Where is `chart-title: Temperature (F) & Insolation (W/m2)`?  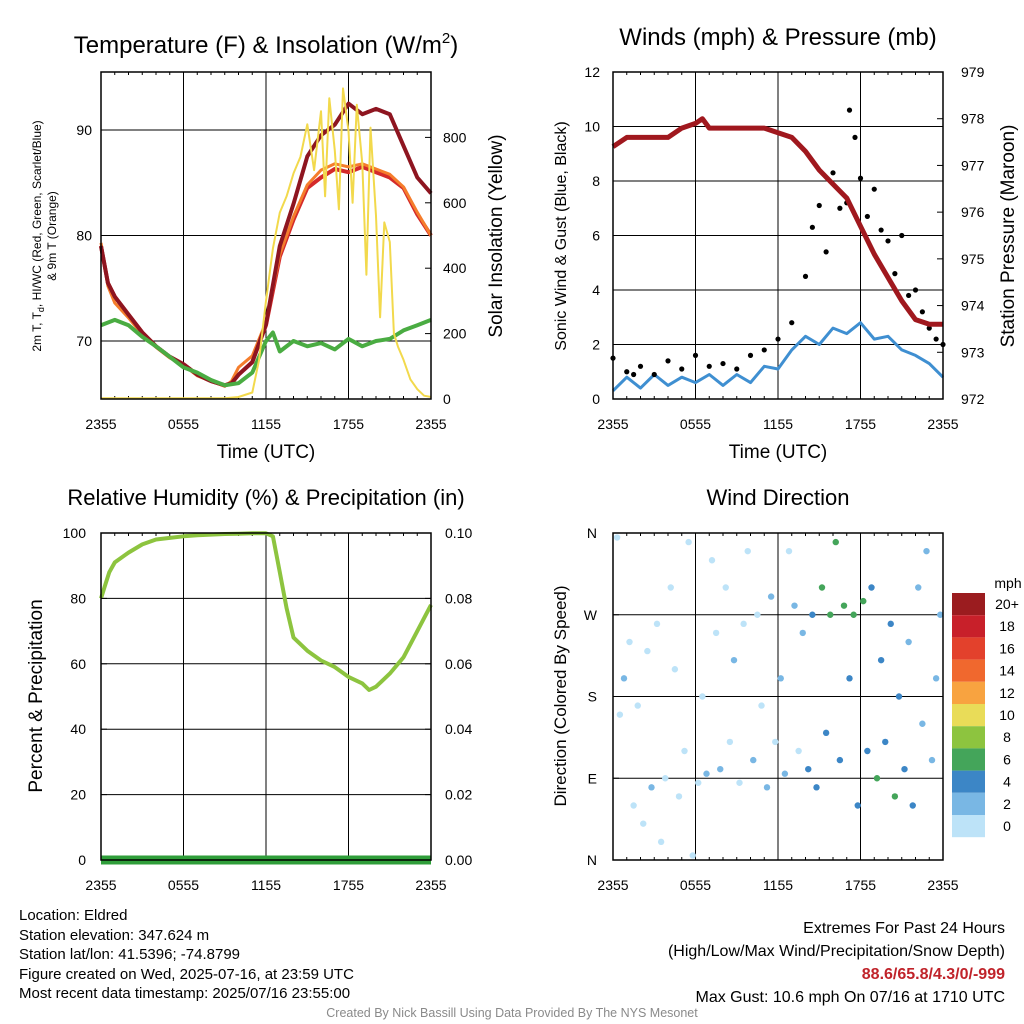
chart-title: Temperature (F) & Insolation (W/m2) is located at coordinates (266, 44).